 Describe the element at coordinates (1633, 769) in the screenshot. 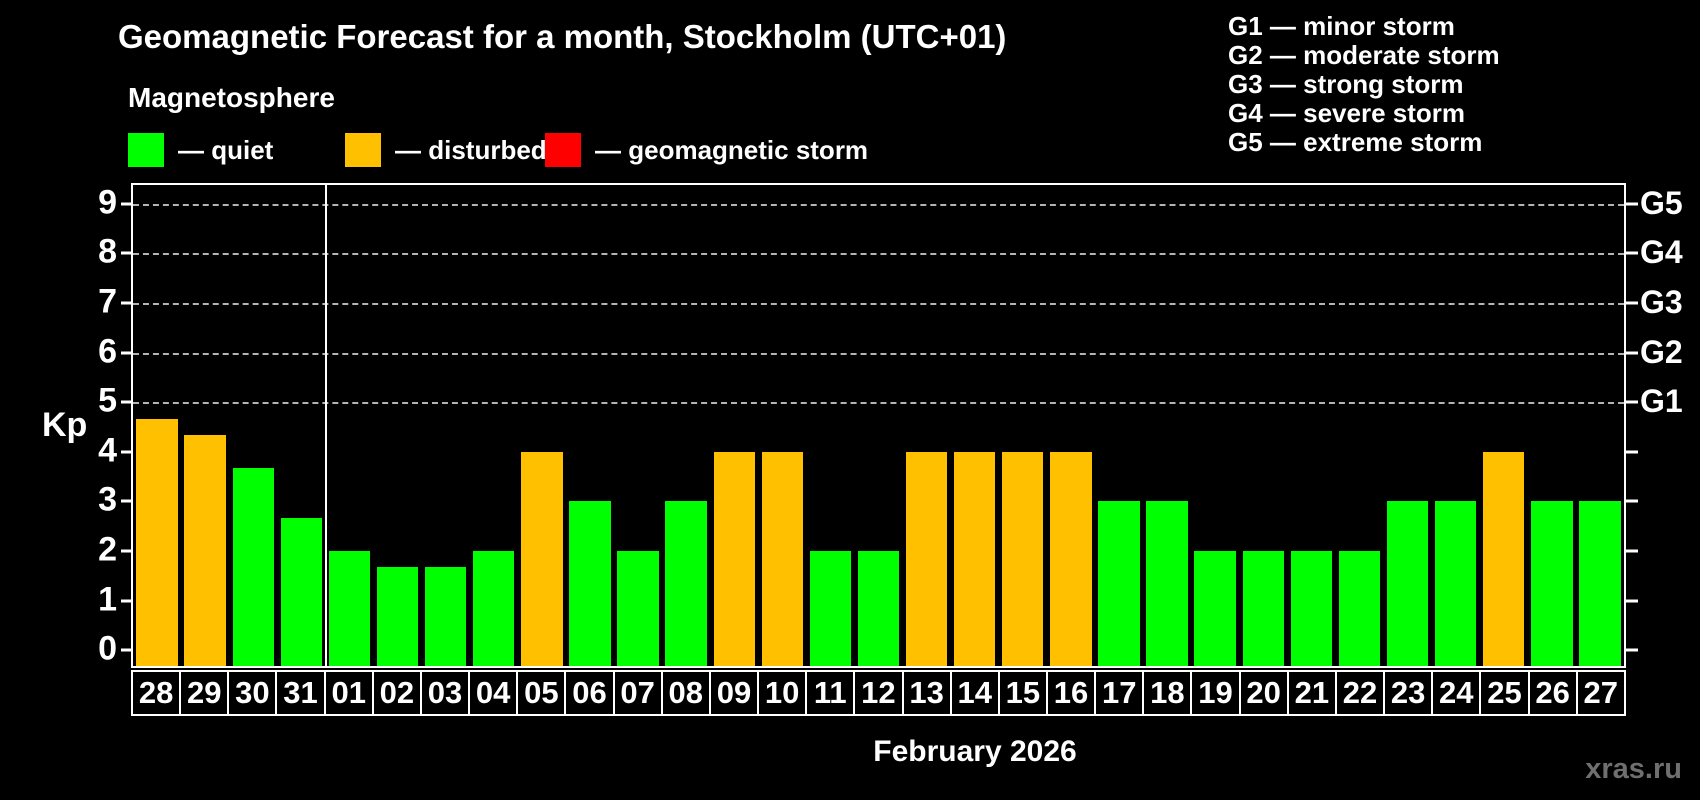

I see `watermark: xras.ru` at that location.